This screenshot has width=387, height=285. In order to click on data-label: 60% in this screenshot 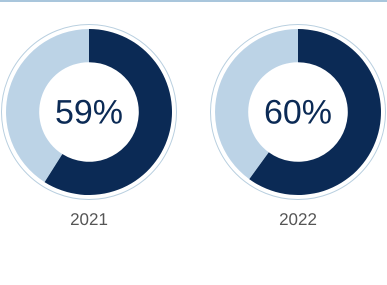, I will do `click(298, 112)`.